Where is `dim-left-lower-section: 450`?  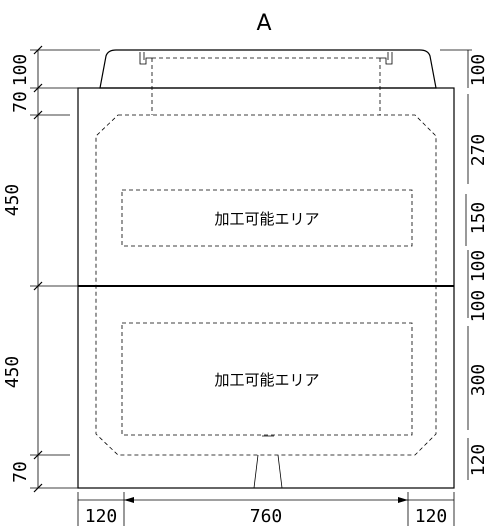
dim-left-lower-section: 450 is located at coordinates (12, 372).